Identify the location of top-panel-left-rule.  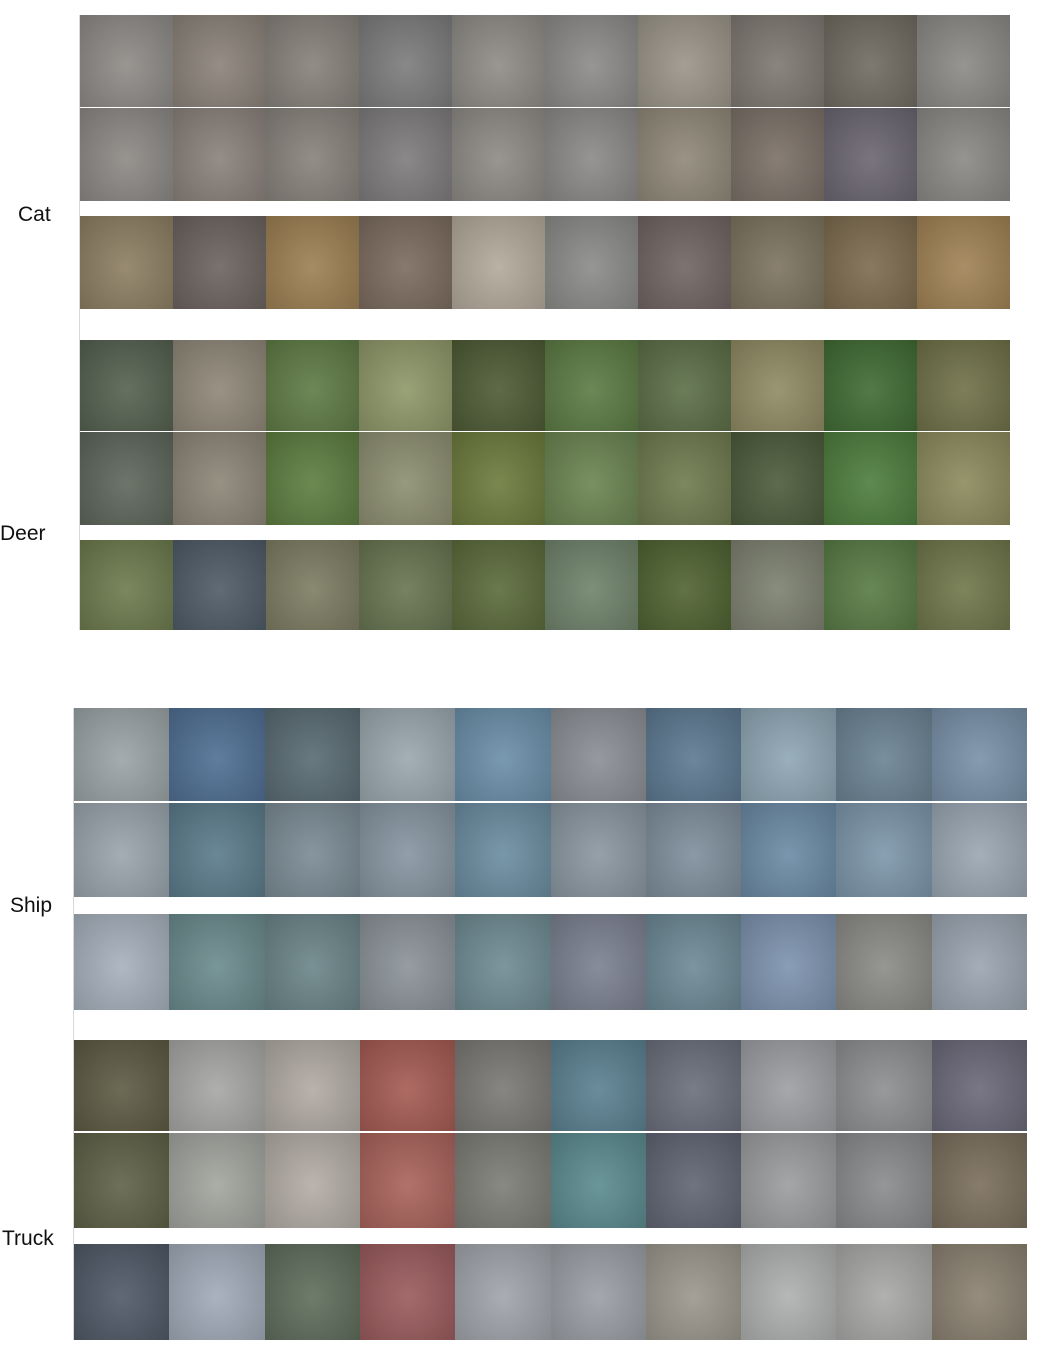
(79, 322).